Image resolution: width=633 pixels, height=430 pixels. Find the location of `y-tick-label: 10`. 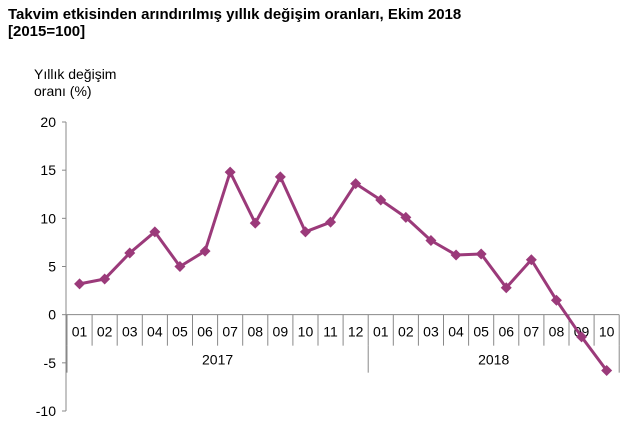

y-tick-label: 10 is located at coordinates (48, 218).